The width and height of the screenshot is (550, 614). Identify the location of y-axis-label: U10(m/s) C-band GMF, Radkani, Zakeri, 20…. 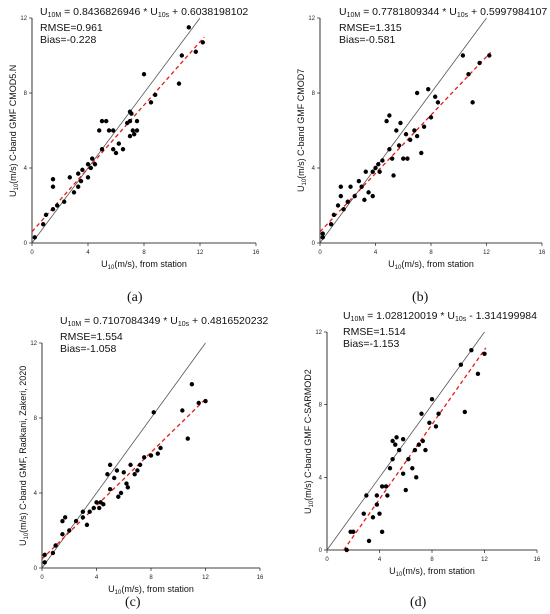
(24, 455).